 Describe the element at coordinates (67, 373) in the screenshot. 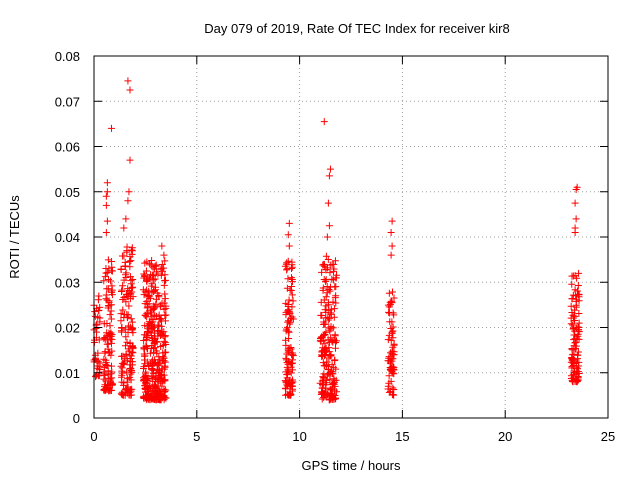

I see `y-tick-label: 0.01` at that location.